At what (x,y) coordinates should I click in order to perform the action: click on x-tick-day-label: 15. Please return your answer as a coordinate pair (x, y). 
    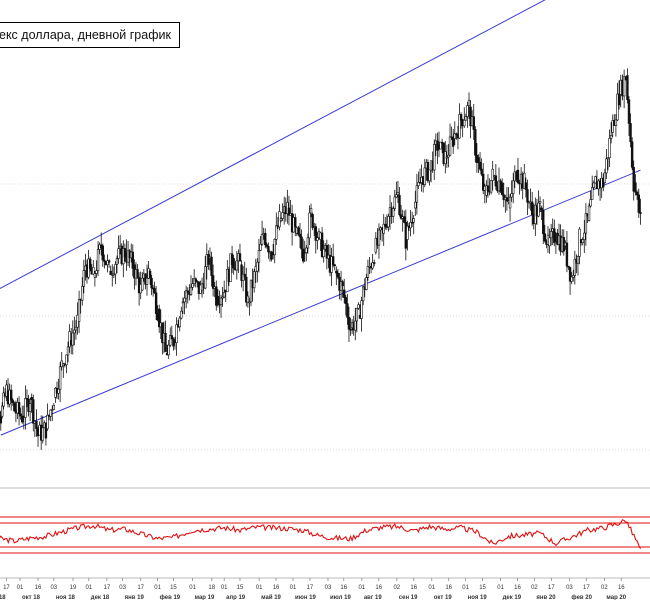
    Looking at the image, I should click on (482, 588).